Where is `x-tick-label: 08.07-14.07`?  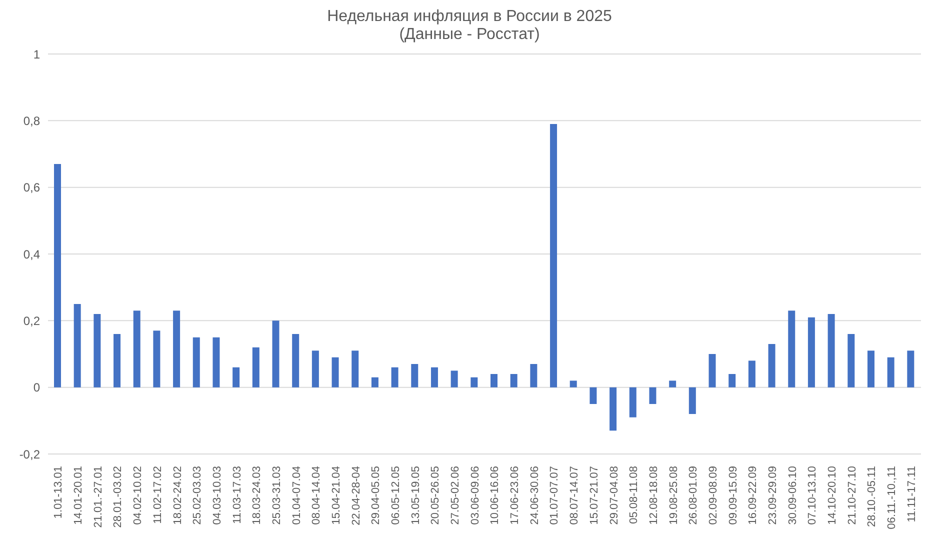 x-tick-label: 08.07-14.07 is located at coordinates (574, 495).